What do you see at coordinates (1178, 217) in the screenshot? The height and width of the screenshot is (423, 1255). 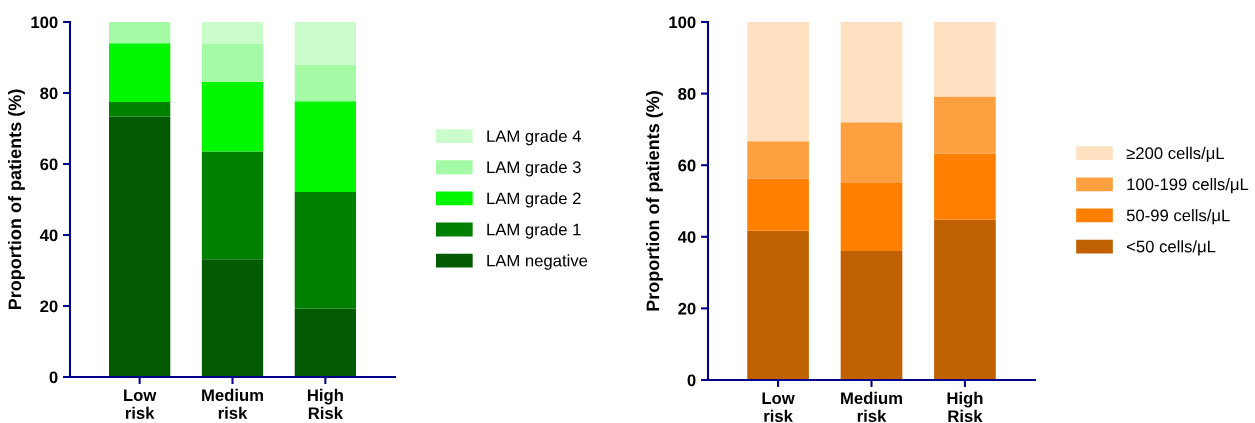 I see `legend-label: 50-99 cells/μL` at bounding box center [1178, 217].